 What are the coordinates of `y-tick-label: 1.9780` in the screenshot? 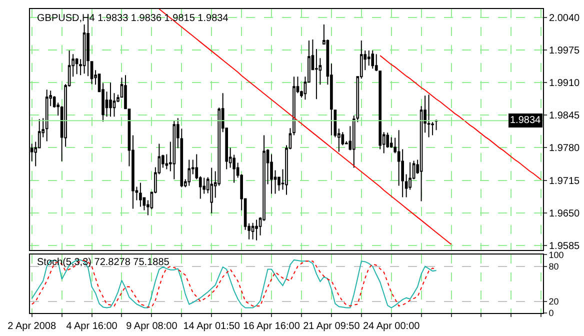 It's located at (564, 148).